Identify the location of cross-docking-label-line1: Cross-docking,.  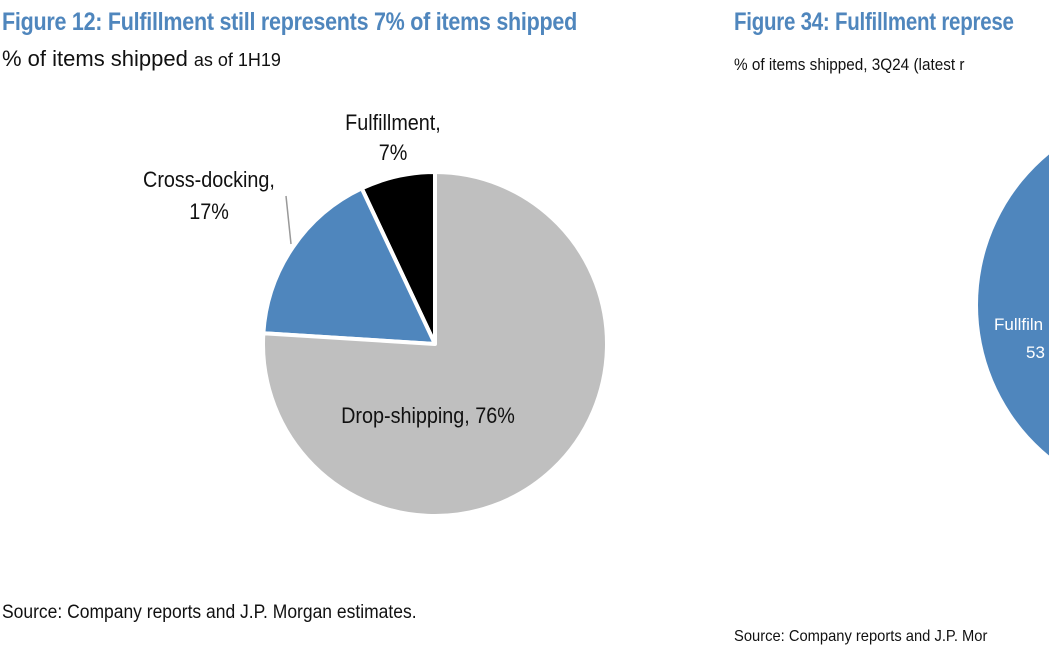
(209, 180).